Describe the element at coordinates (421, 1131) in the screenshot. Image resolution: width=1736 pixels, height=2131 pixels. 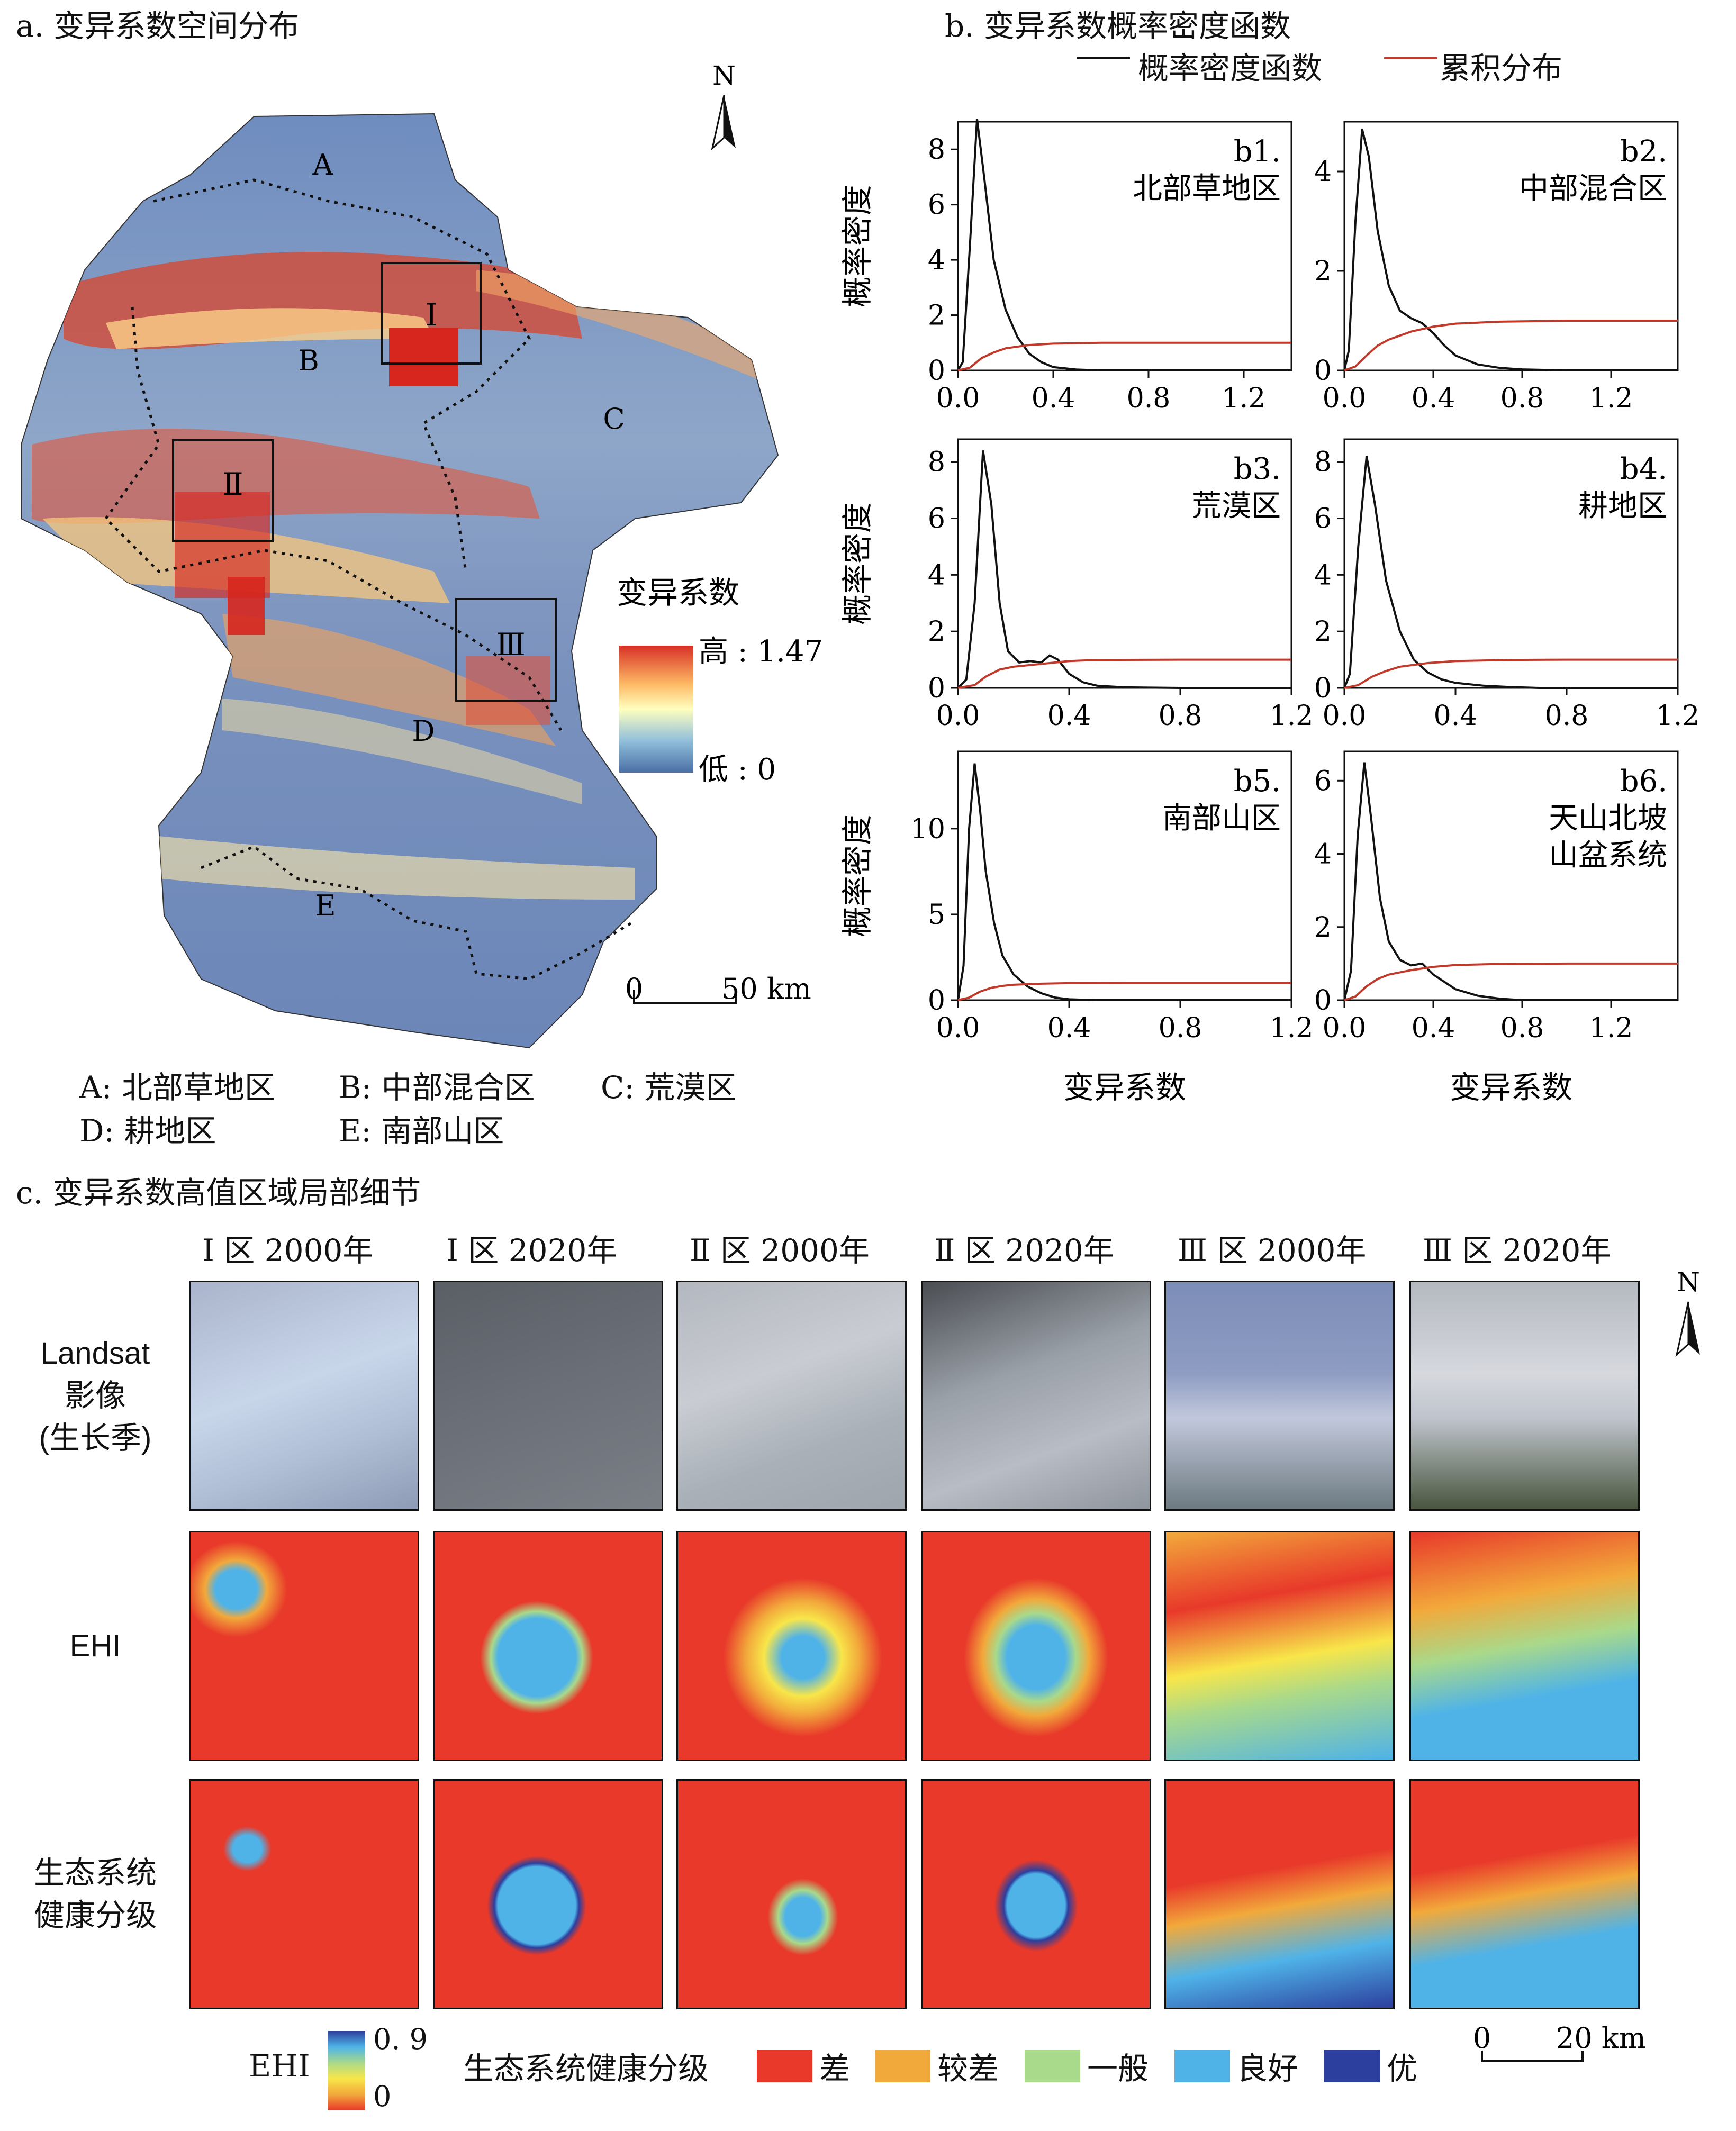
I see `key-item: E: 南部山区` at that location.